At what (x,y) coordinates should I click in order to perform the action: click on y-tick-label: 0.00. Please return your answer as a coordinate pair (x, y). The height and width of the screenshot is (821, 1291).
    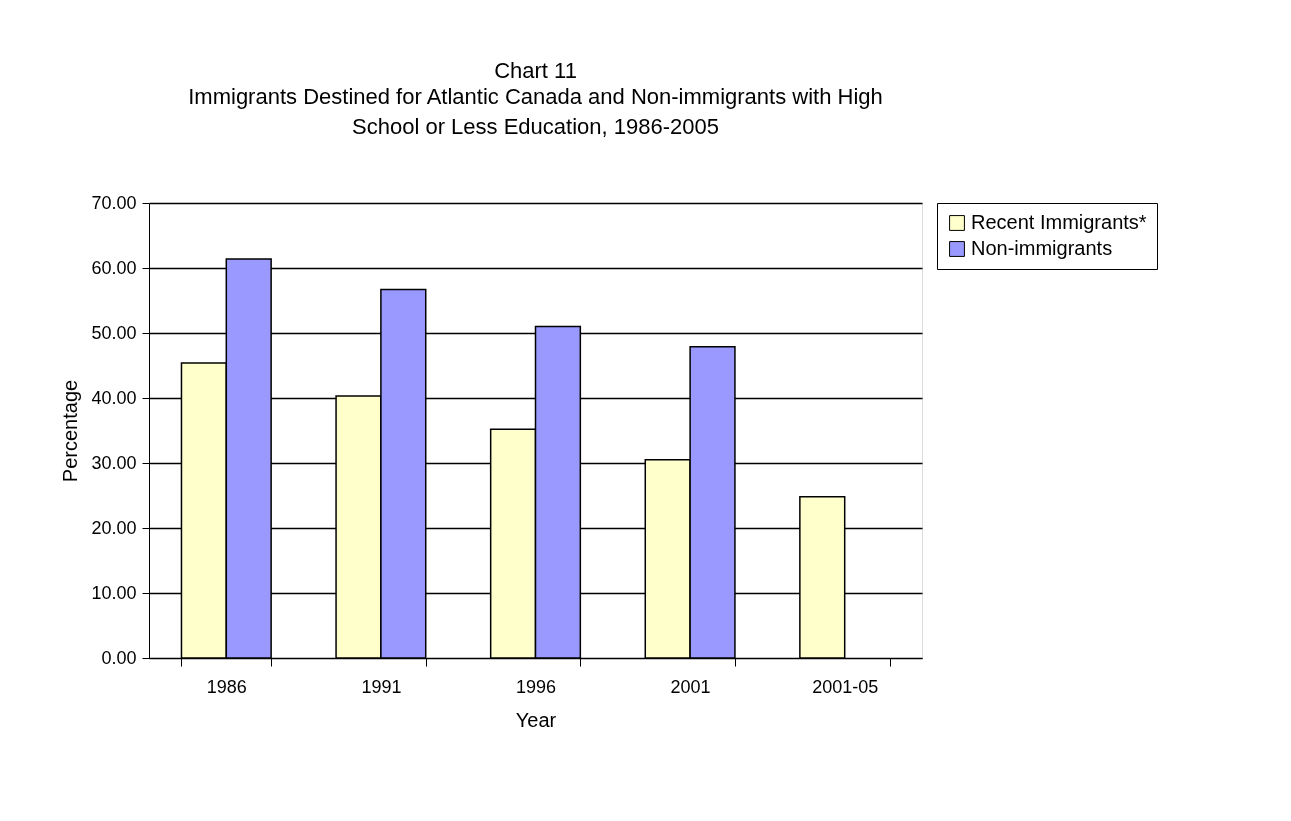
    Looking at the image, I should click on (119, 657).